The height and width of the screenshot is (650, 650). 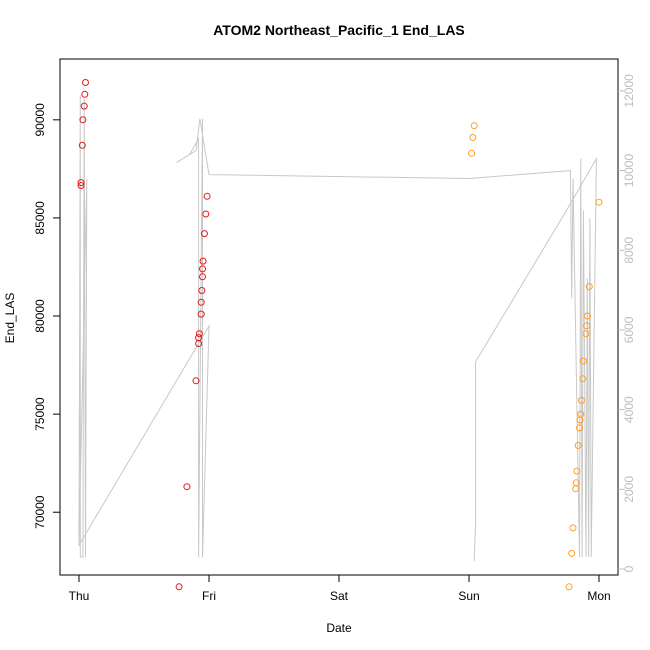 What do you see at coordinates (629, 409) in the screenshot?
I see `y2-tick-label-4000: 4000` at bounding box center [629, 409].